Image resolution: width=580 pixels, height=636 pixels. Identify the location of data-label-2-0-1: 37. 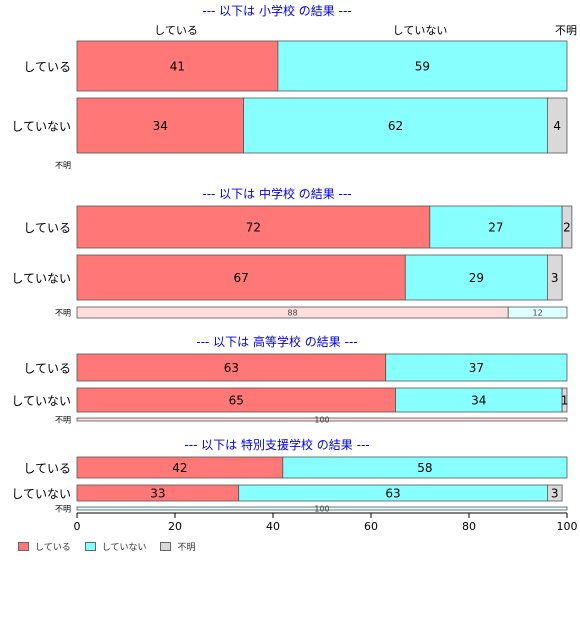
(476, 368).